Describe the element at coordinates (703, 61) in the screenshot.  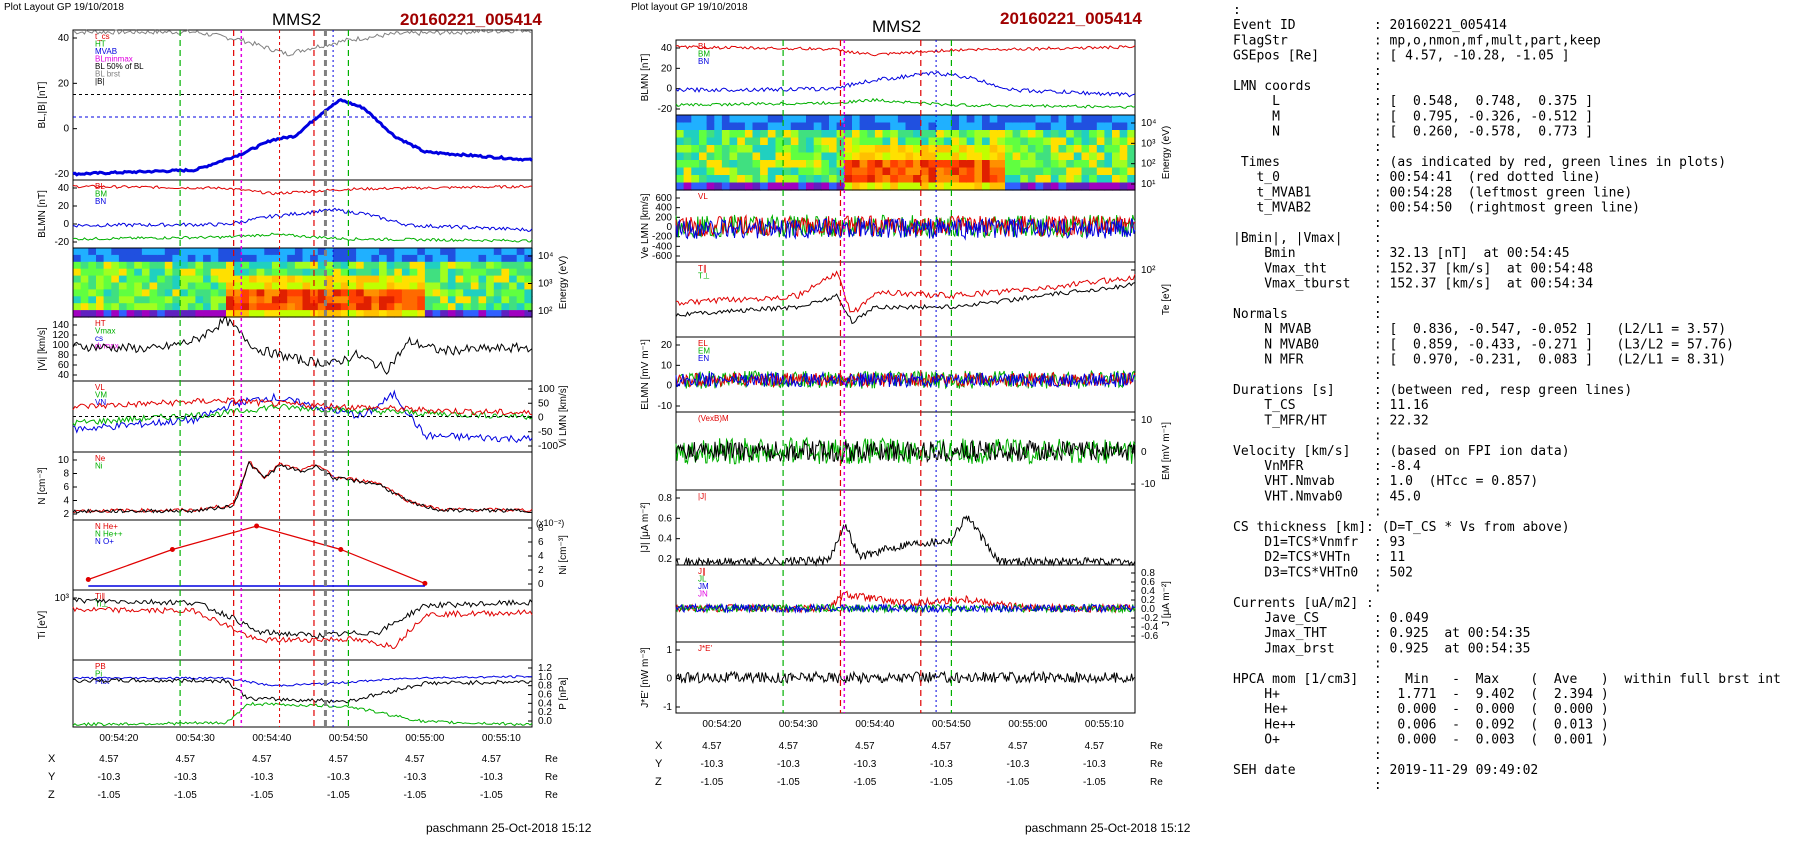
I see `legend-entry: BN` at that location.